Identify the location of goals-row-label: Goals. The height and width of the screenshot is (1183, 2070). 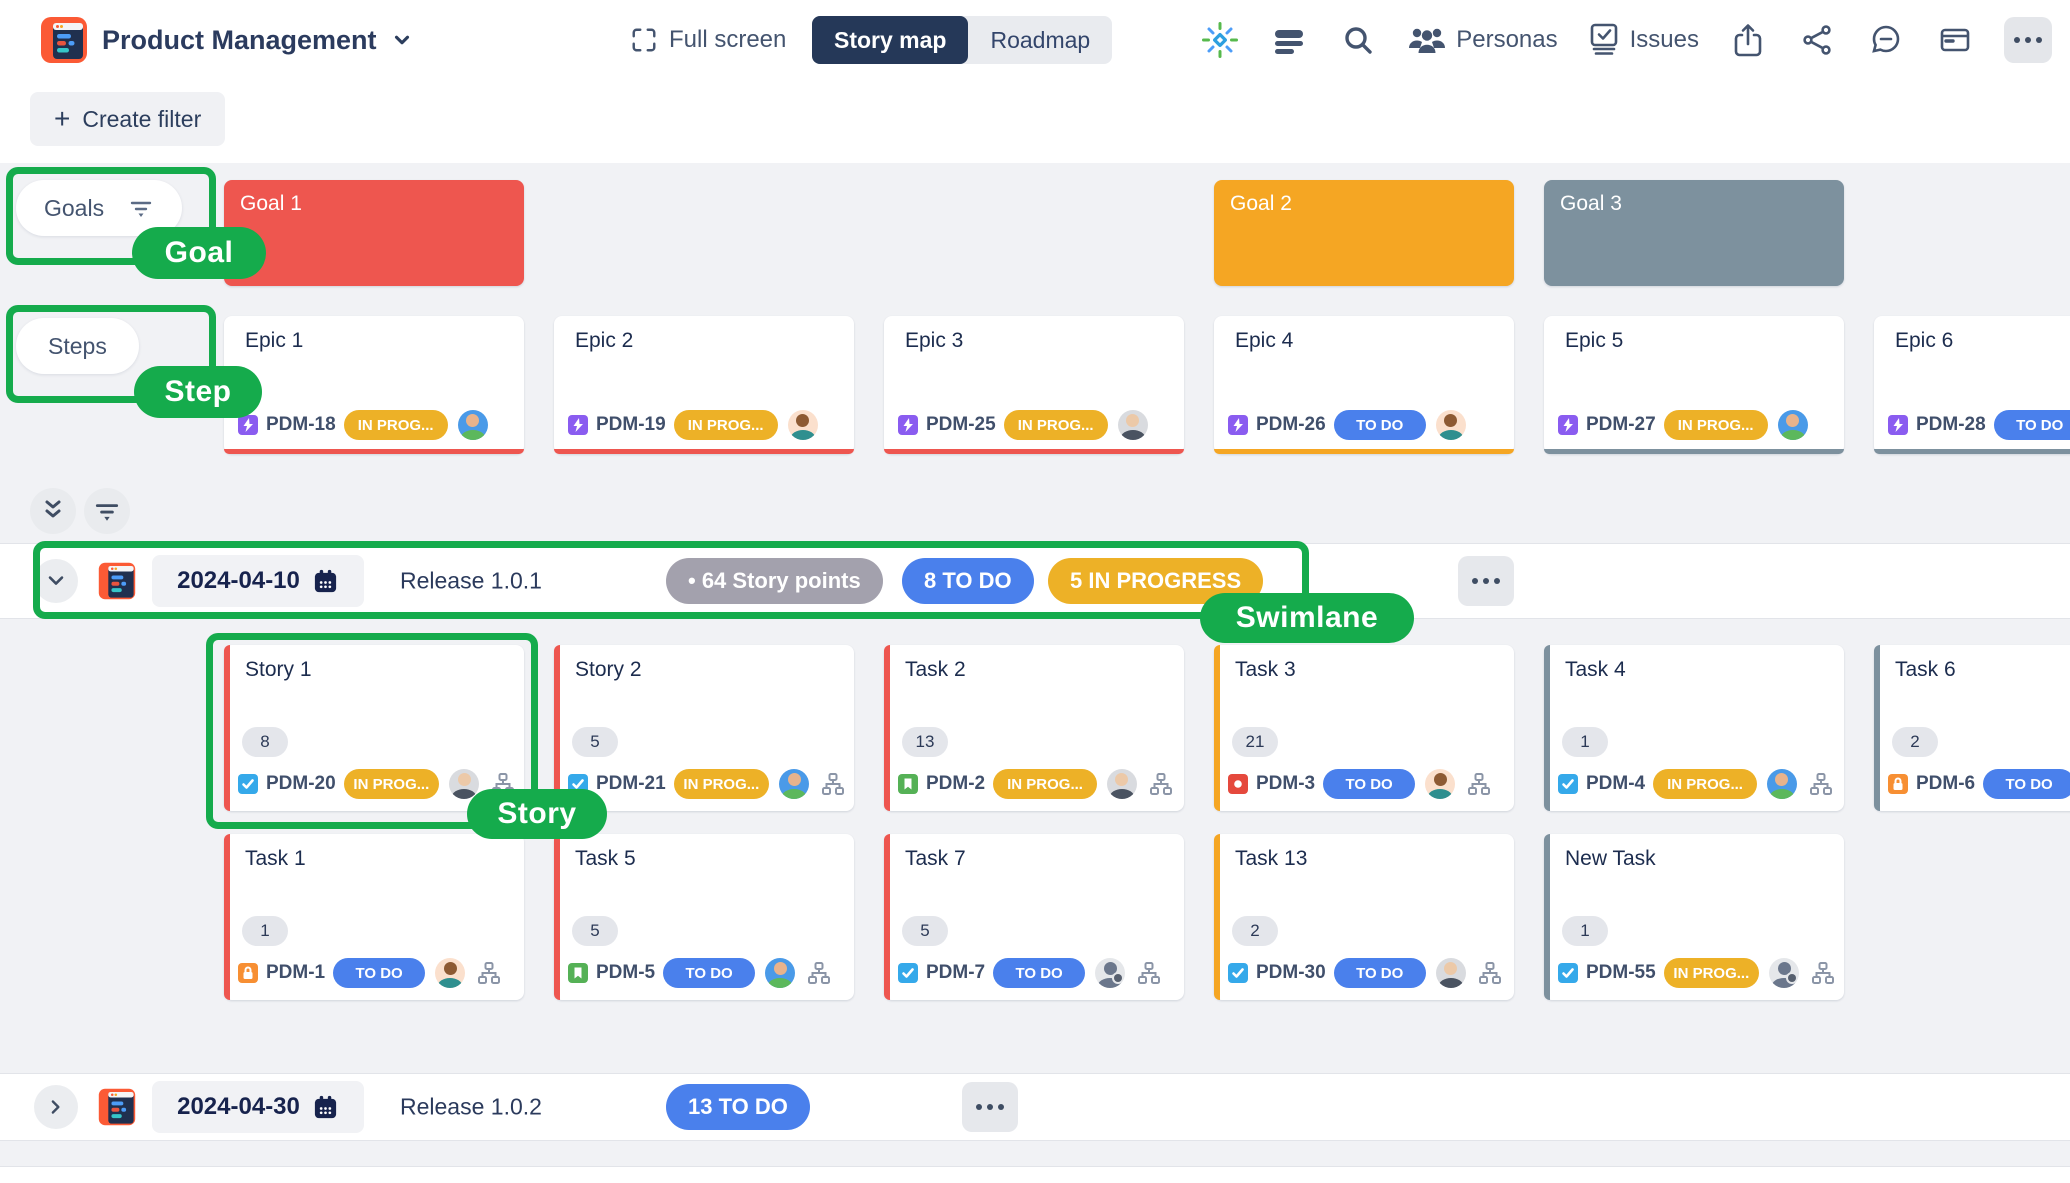
(99, 208).